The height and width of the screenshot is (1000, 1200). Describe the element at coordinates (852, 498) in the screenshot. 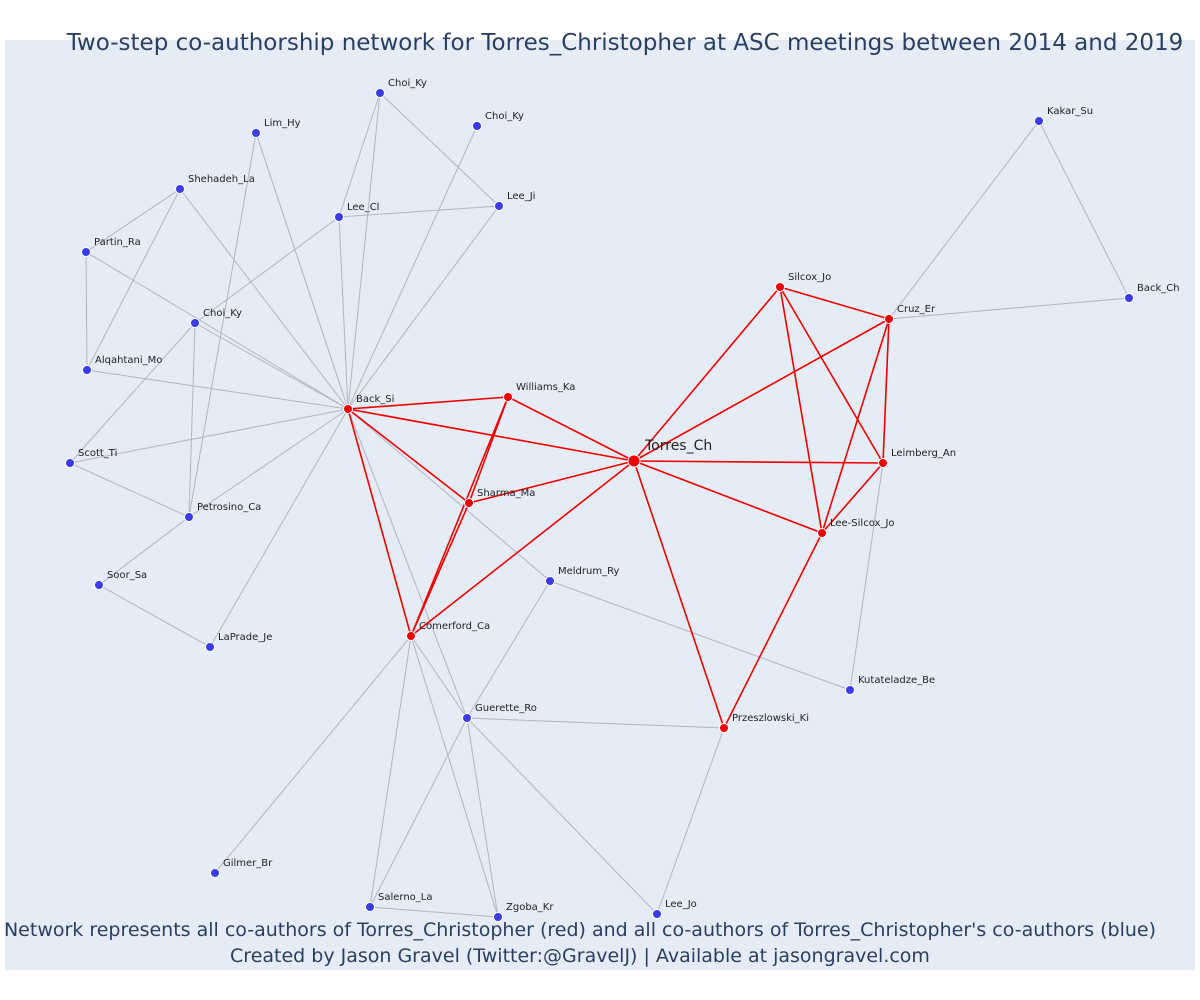

I see `edge-leimberg_an-lee_silcox_jo` at that location.